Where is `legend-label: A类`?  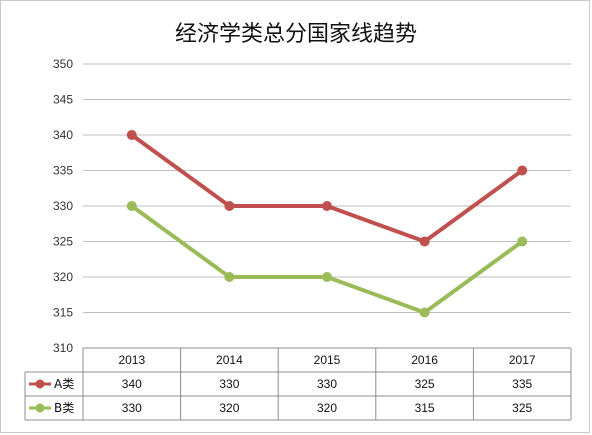 legend-label: A类 is located at coordinates (64, 384).